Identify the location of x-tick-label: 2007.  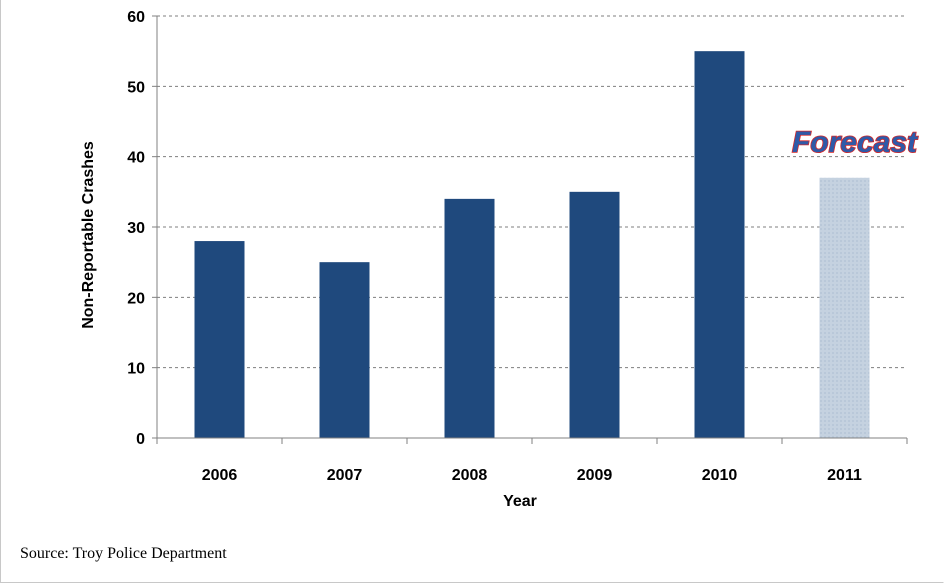
(345, 475).